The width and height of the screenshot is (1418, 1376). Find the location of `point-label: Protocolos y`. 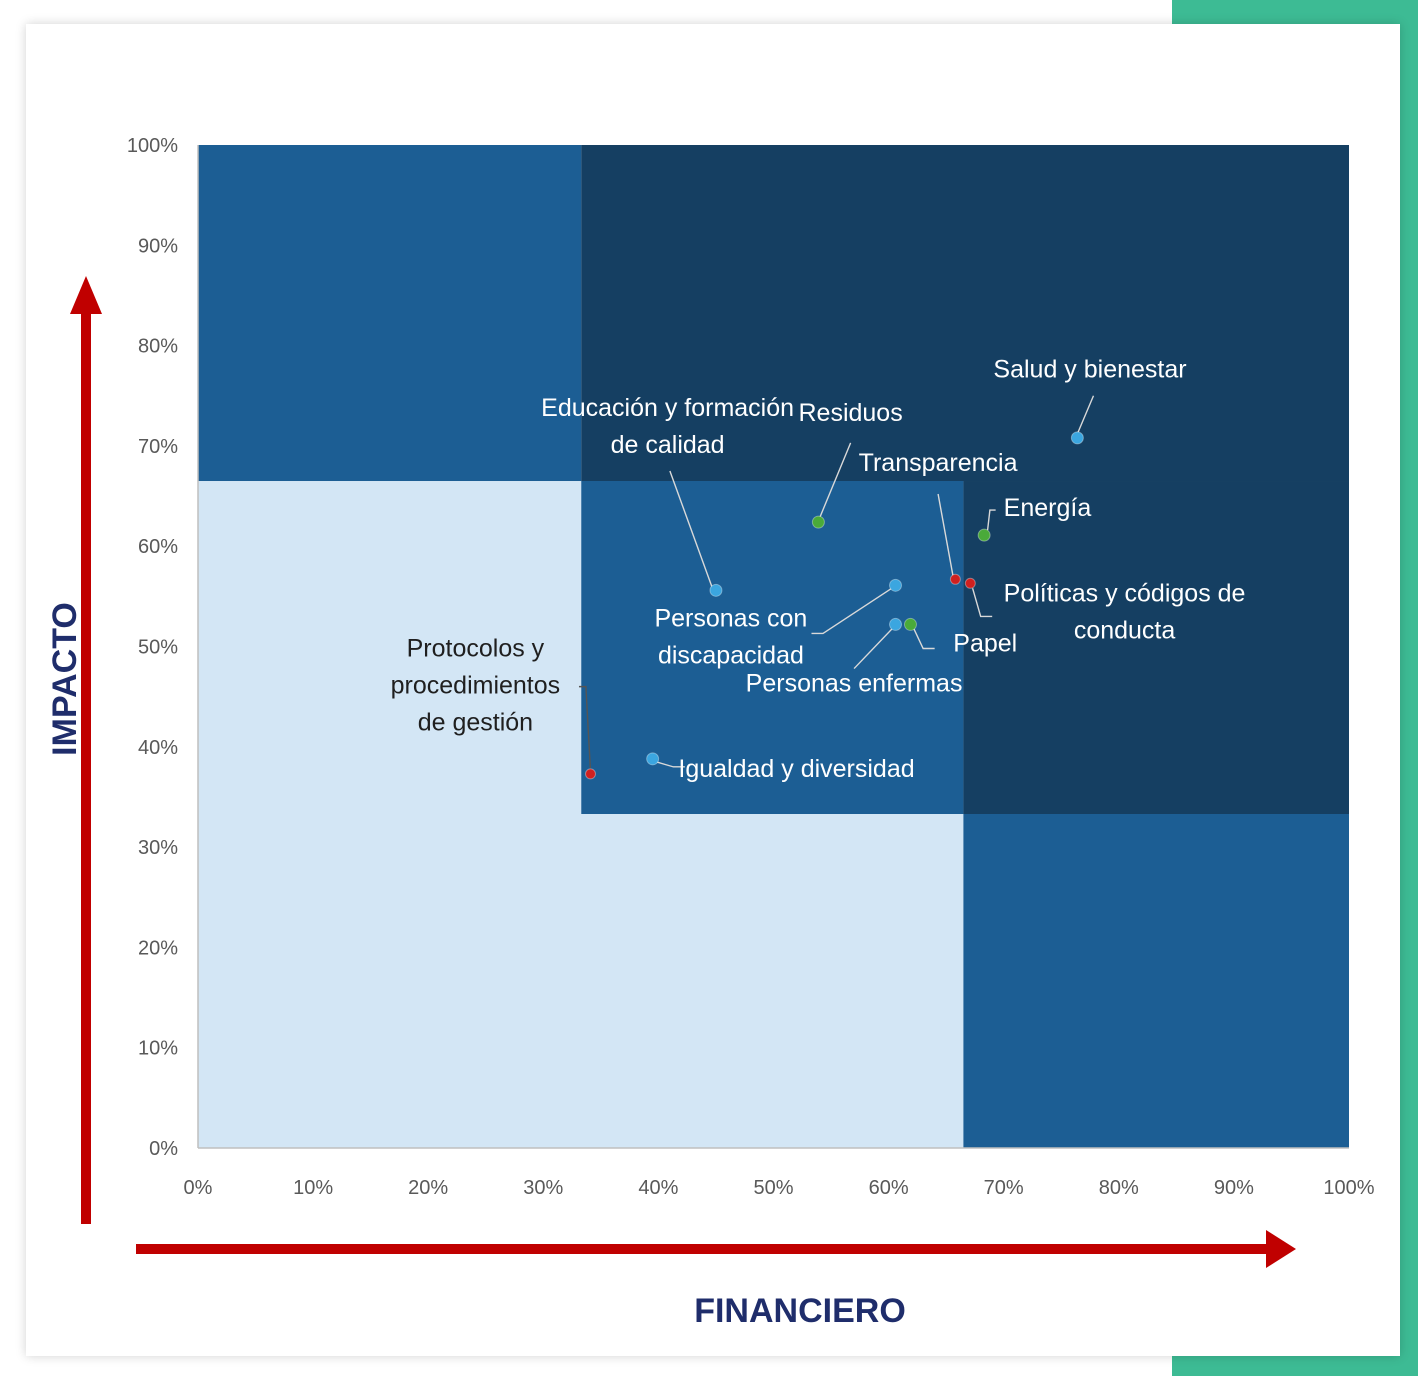

point-label: Protocolos y is located at coordinates (476, 649).